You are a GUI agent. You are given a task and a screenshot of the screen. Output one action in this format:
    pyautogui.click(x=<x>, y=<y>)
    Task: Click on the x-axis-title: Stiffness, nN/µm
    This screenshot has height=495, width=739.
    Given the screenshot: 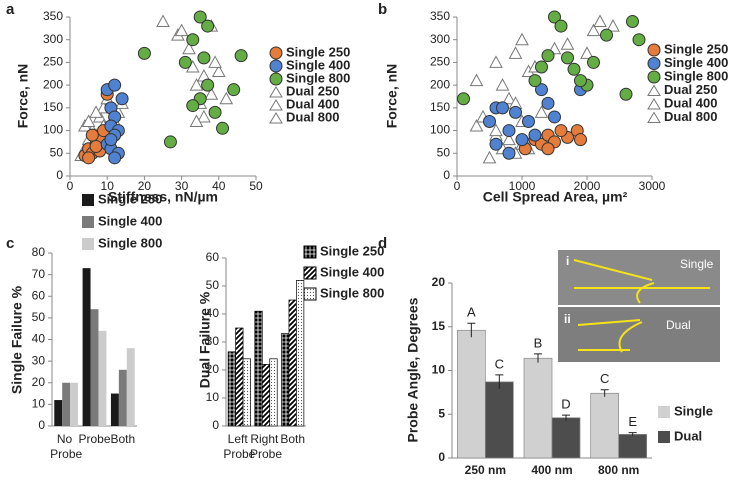 What is the action you would take?
    pyautogui.click(x=163, y=197)
    